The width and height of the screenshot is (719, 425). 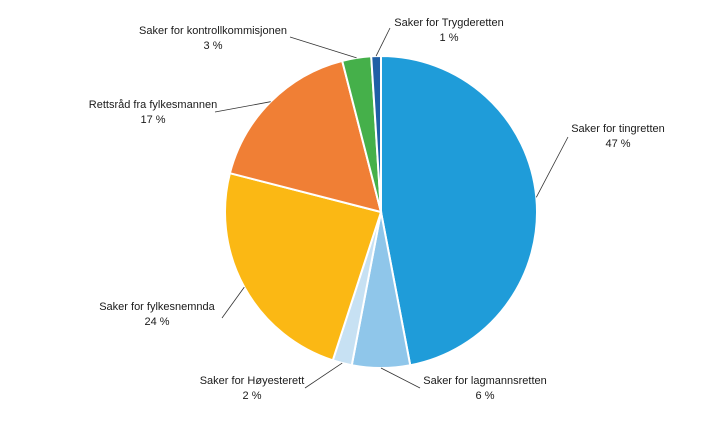 What do you see at coordinates (617, 144) in the screenshot?
I see `slice-percent-label: 47 %` at bounding box center [617, 144].